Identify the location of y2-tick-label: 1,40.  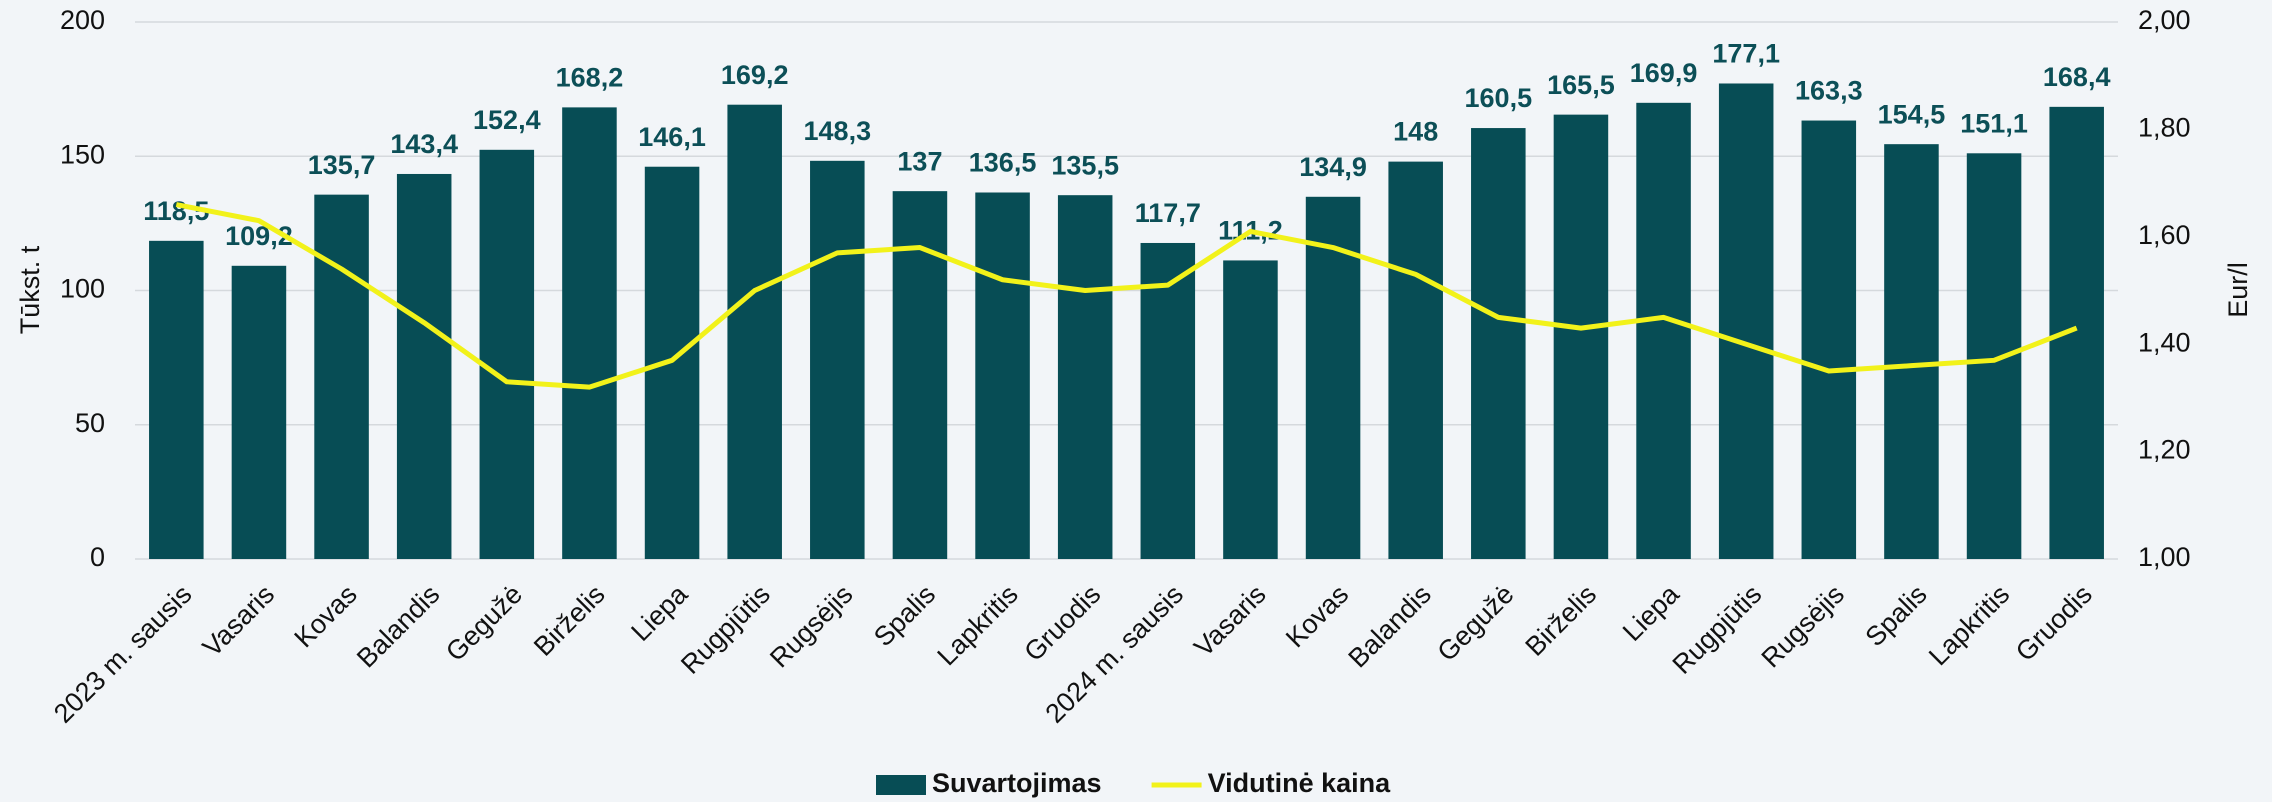
(2164, 342).